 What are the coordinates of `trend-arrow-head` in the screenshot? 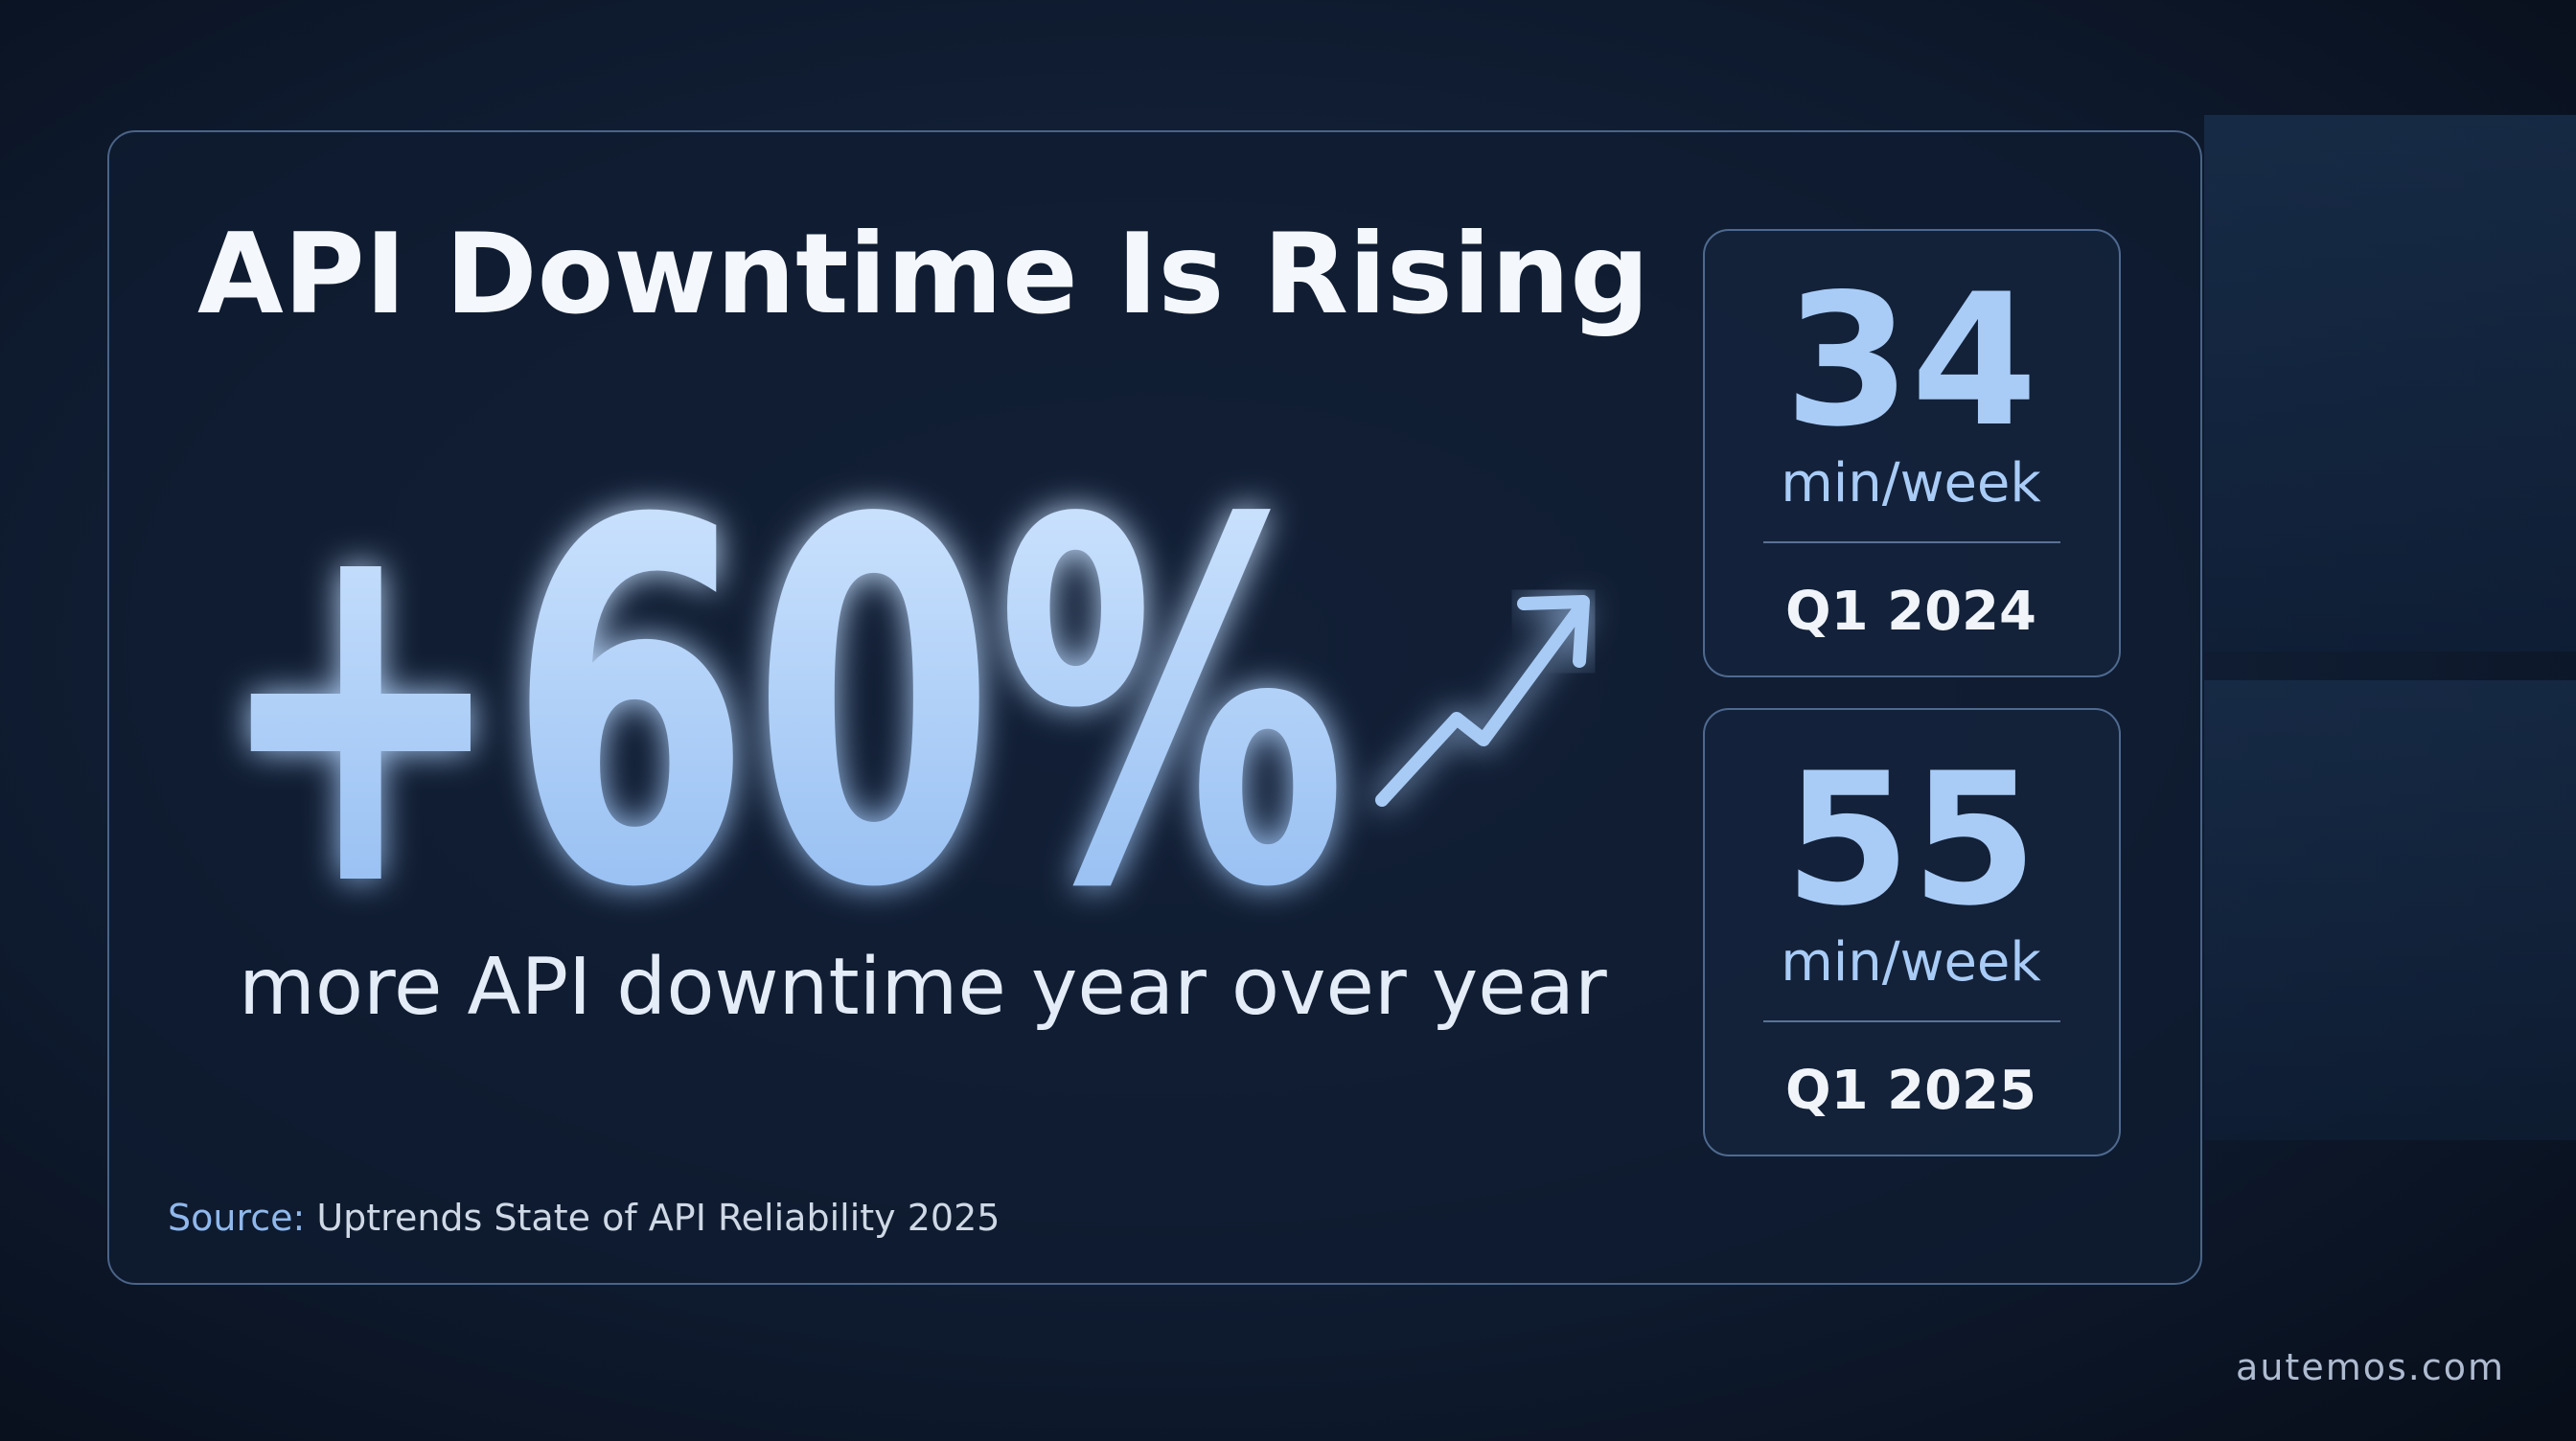 It's located at (1553, 632).